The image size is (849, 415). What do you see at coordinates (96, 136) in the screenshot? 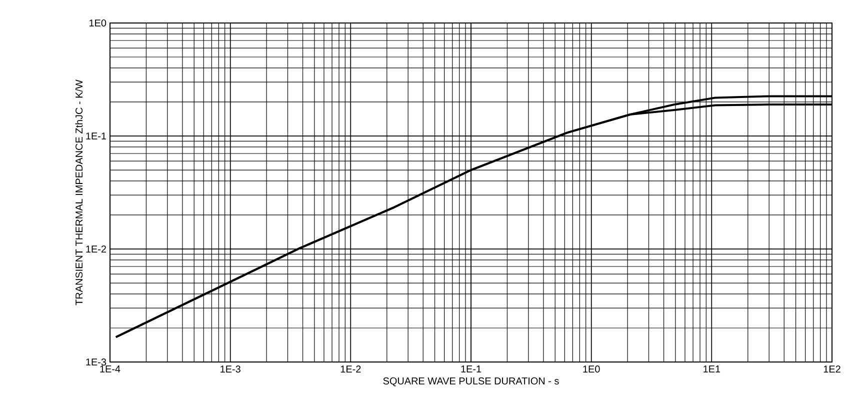
I see `y-tick-label: 1E-1` at bounding box center [96, 136].